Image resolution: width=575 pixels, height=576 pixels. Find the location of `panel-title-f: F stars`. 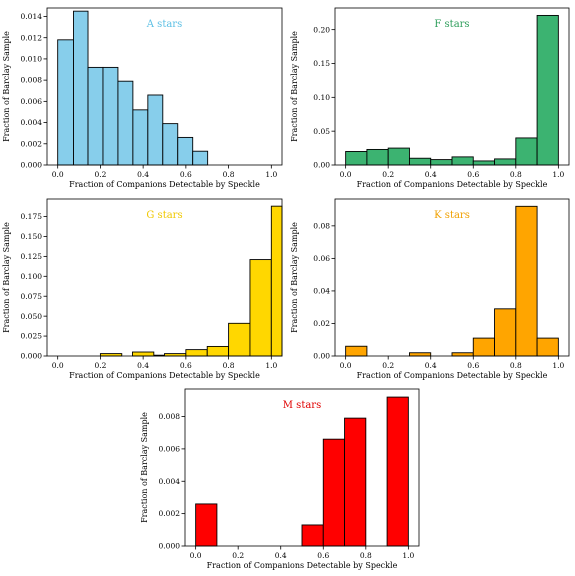

panel-title-f: F stars is located at coordinates (451, 24).